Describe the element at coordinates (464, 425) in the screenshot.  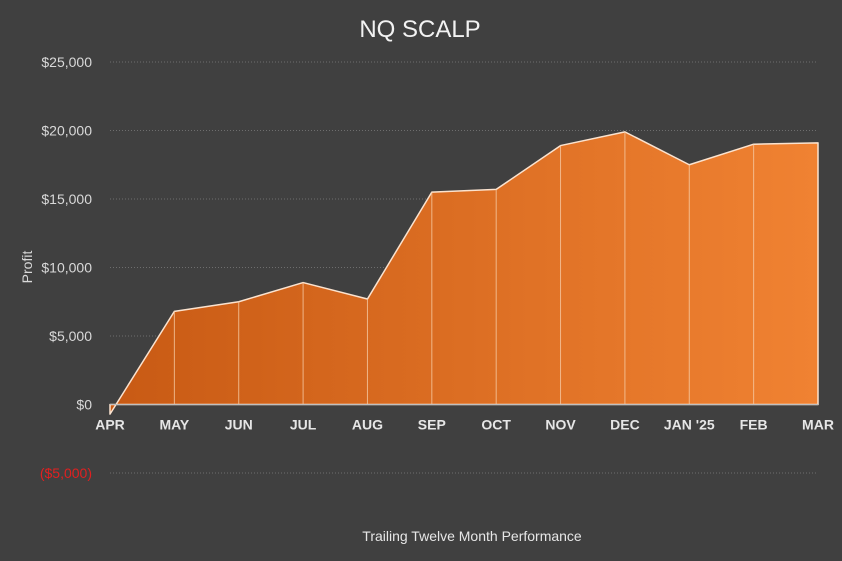
I see `x-axis-ticks: APR MAY JUN JUL AUG SEP OCT NOV DEC JAN '25 FEB MAR` at that location.